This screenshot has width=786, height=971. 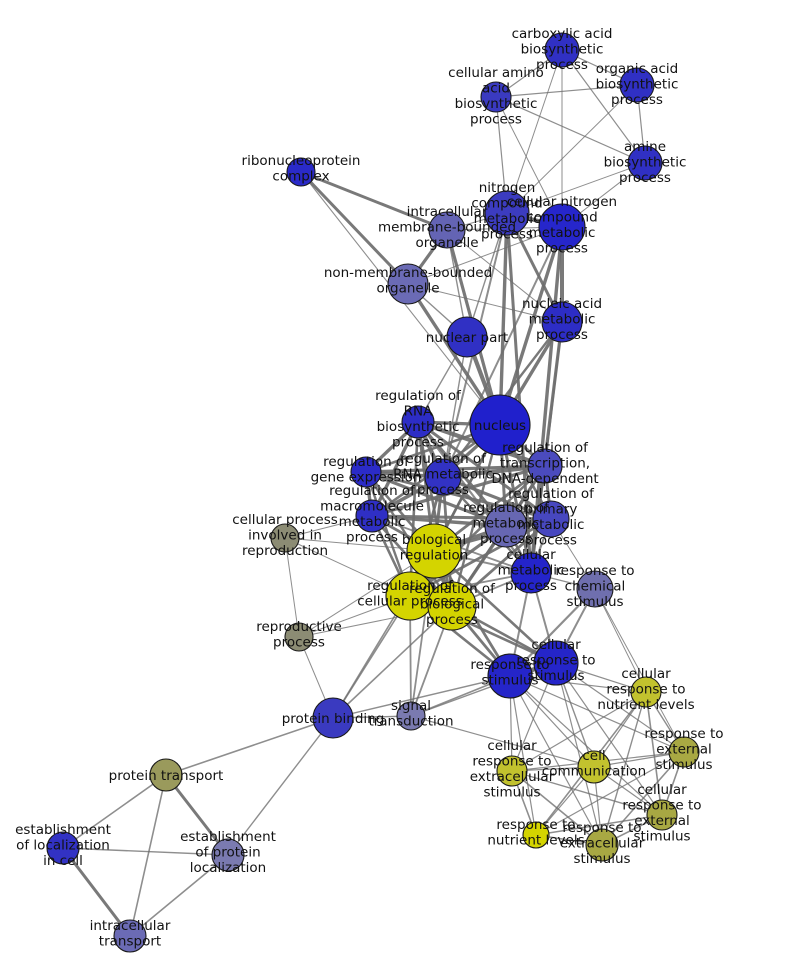 I want to click on graph-node-label: cellular response to external stimulus, so click(x=661, y=813).